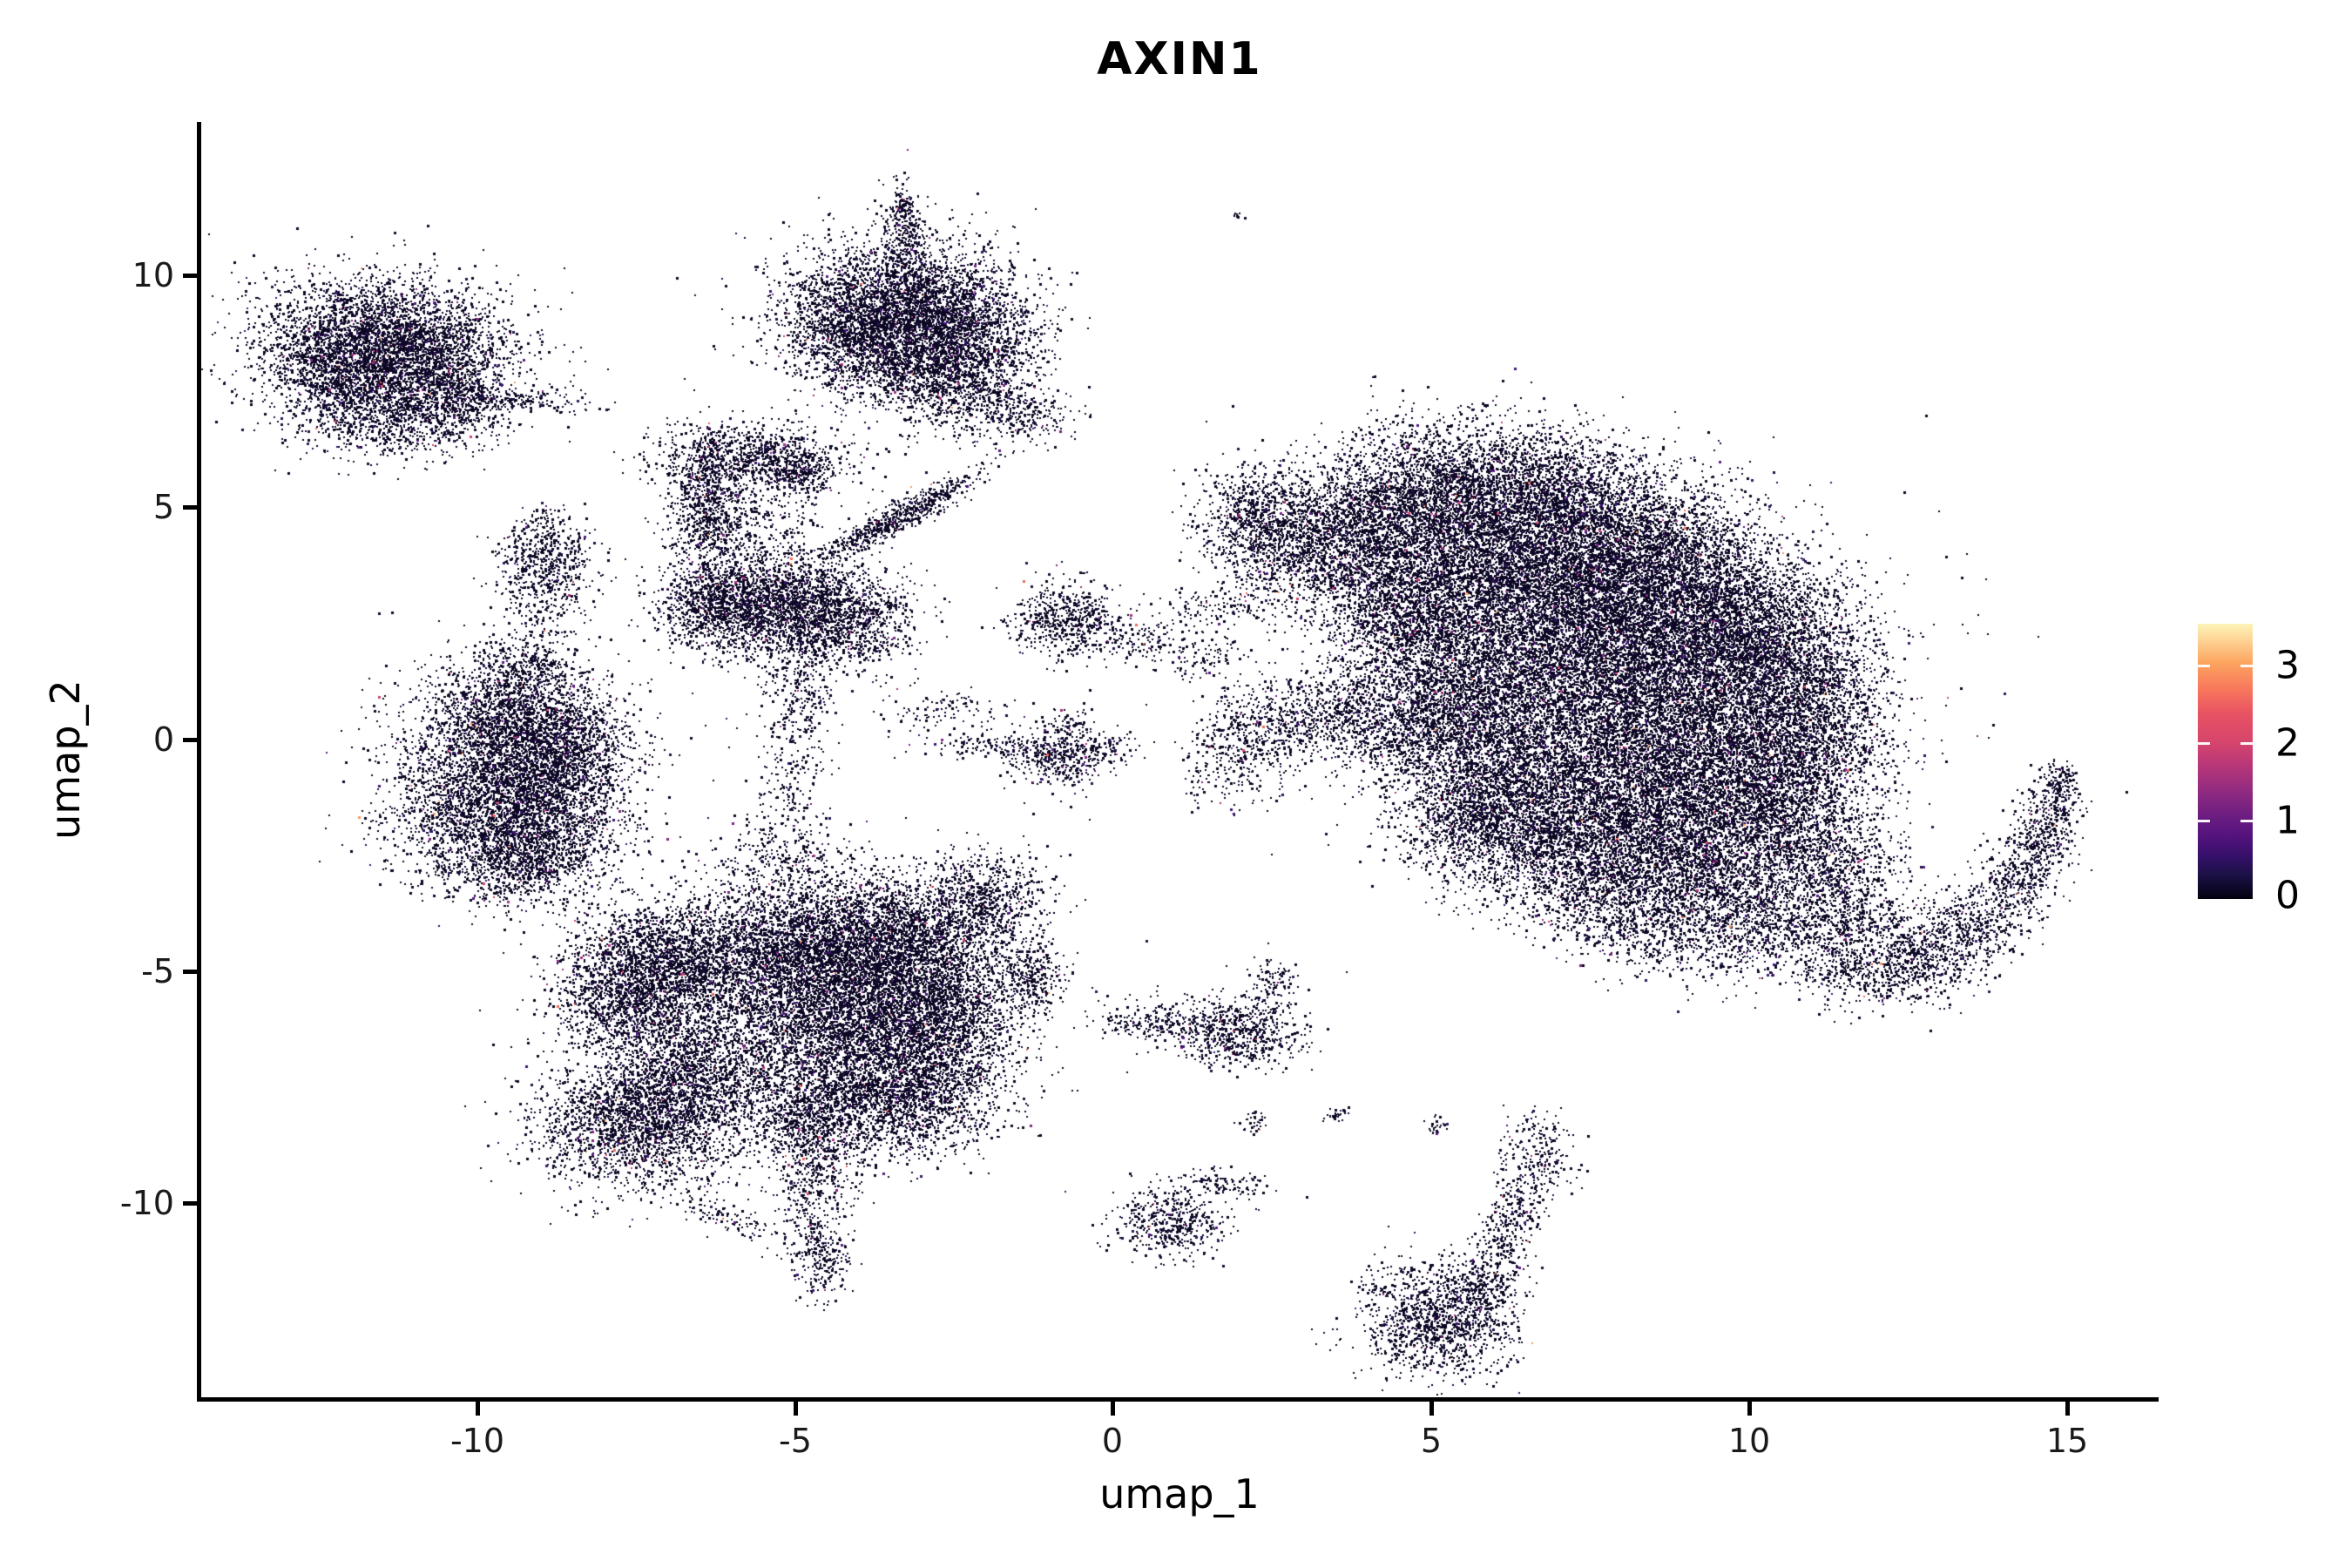 The image size is (2352, 1568). What do you see at coordinates (199, 762) in the screenshot?
I see `y-axis-line` at bounding box center [199, 762].